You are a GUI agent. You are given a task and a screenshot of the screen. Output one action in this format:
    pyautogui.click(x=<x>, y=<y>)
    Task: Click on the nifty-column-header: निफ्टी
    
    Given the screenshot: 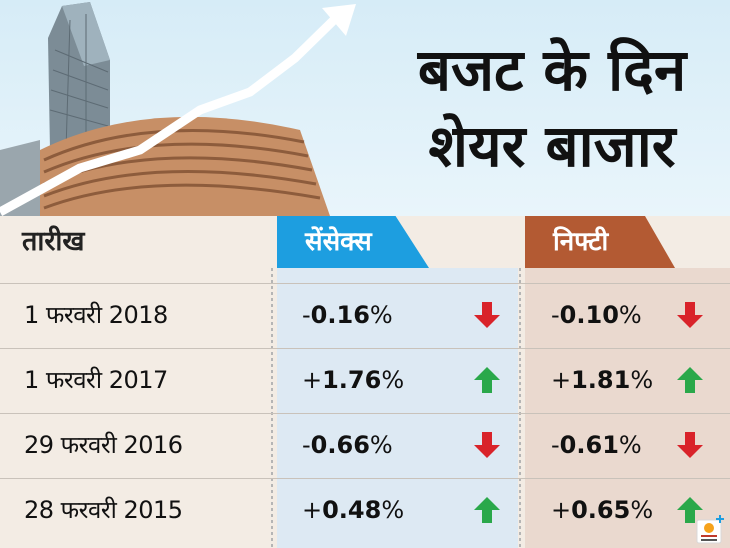 What is the action you would take?
    pyautogui.click(x=600, y=242)
    